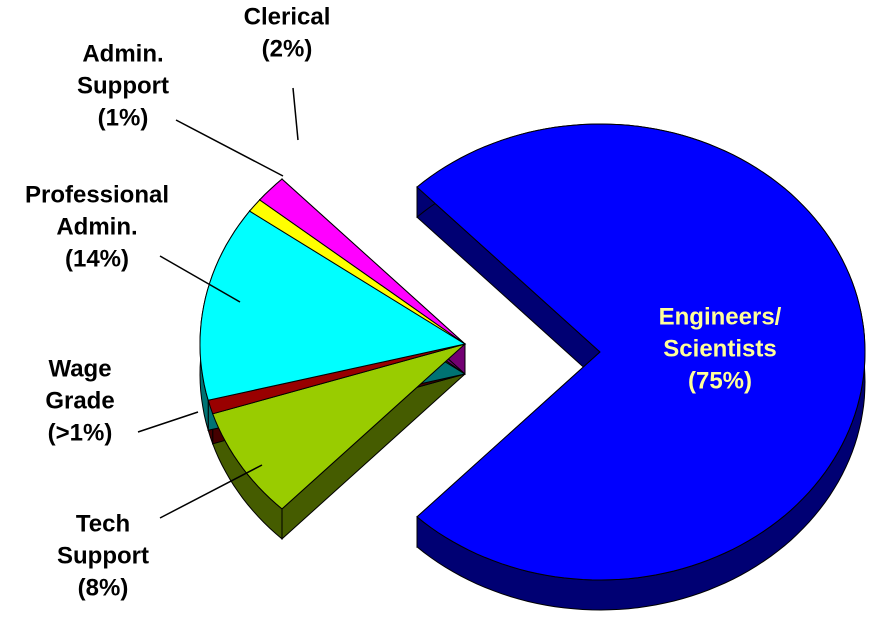  Describe the element at coordinates (97, 194) in the screenshot. I see `slice-label: Professional` at that location.